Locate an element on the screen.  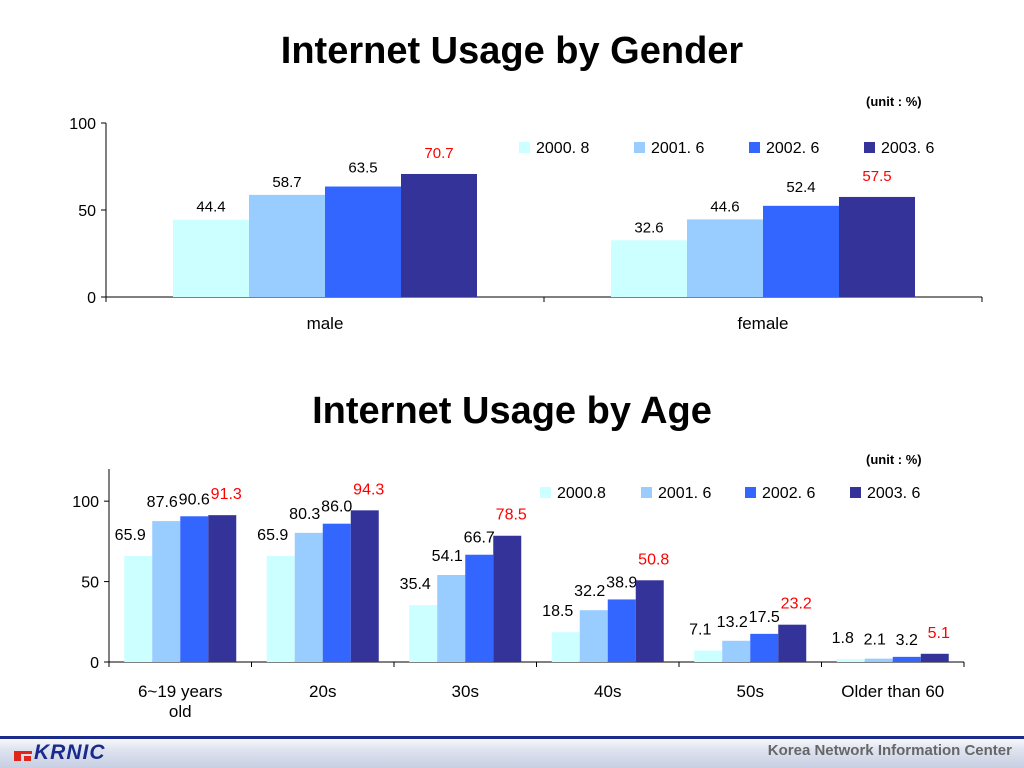
chart-title-gender: Internet Usage by Gender is located at coordinates (512, 51).